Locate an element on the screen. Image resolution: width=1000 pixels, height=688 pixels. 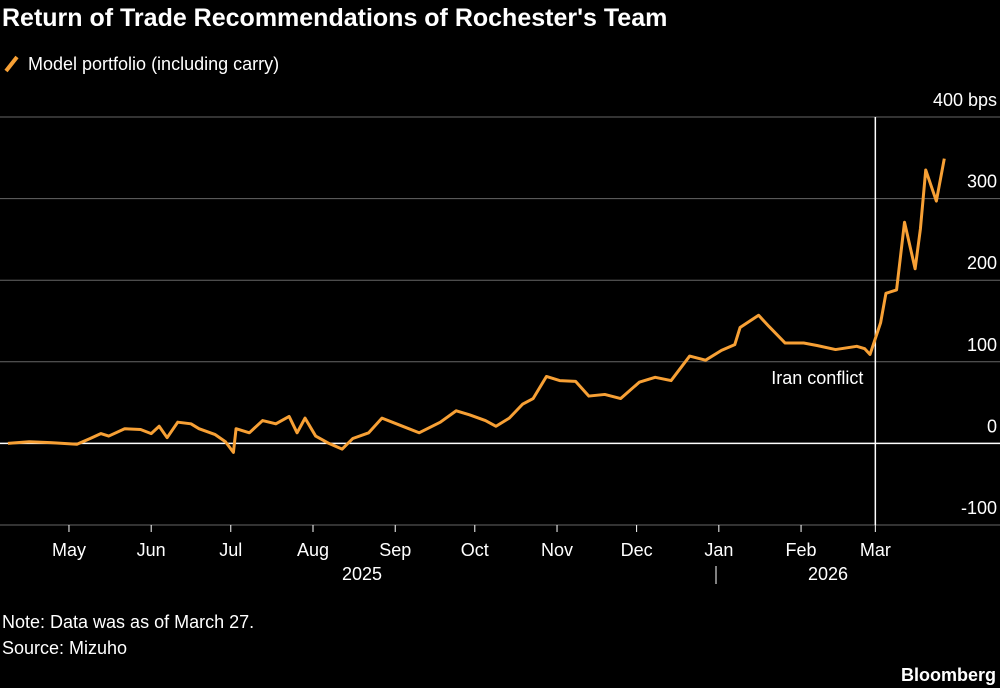
y-tick-label: 400 bps is located at coordinates (965, 100).